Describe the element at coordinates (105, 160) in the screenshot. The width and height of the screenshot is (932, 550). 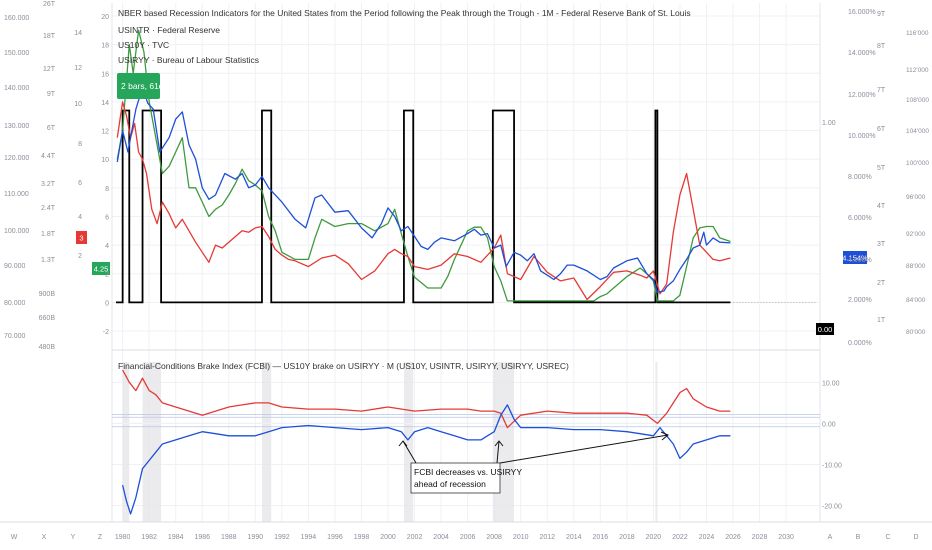
I see `left-axis-3-tick: 10` at that location.